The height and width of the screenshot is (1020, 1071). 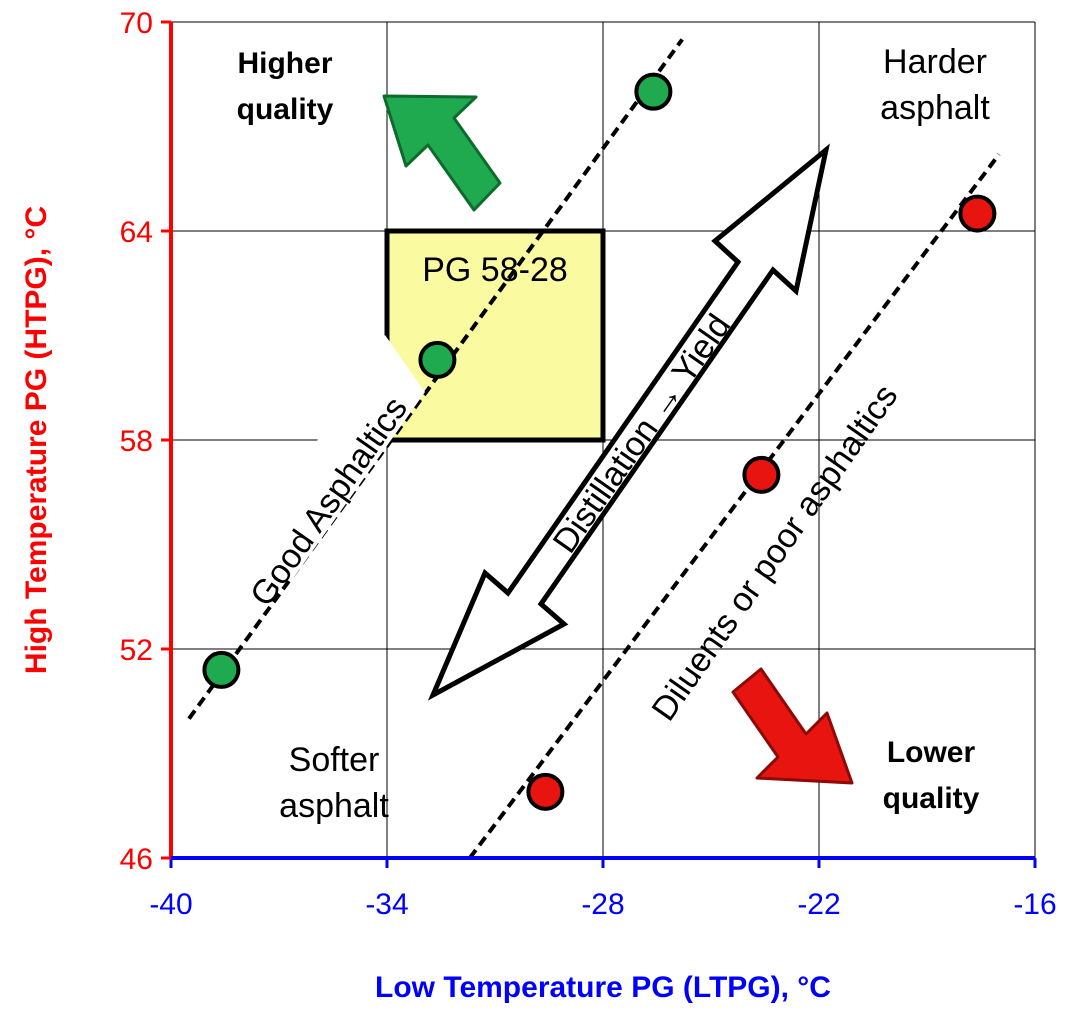 I want to click on x-tick-label: -16, so click(x=1034, y=904).